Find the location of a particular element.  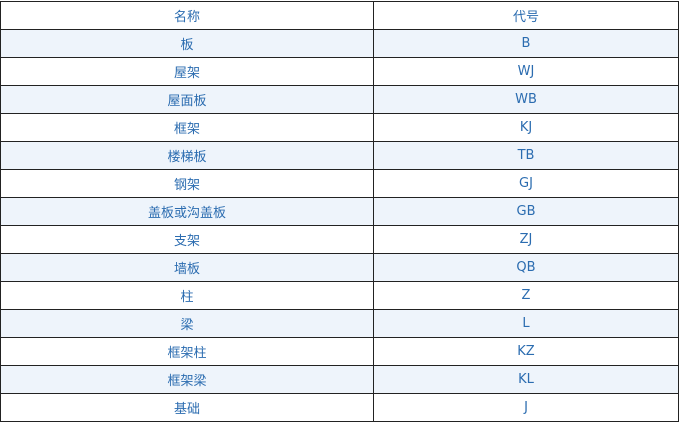

name-cell: 钢架 is located at coordinates (187, 183).